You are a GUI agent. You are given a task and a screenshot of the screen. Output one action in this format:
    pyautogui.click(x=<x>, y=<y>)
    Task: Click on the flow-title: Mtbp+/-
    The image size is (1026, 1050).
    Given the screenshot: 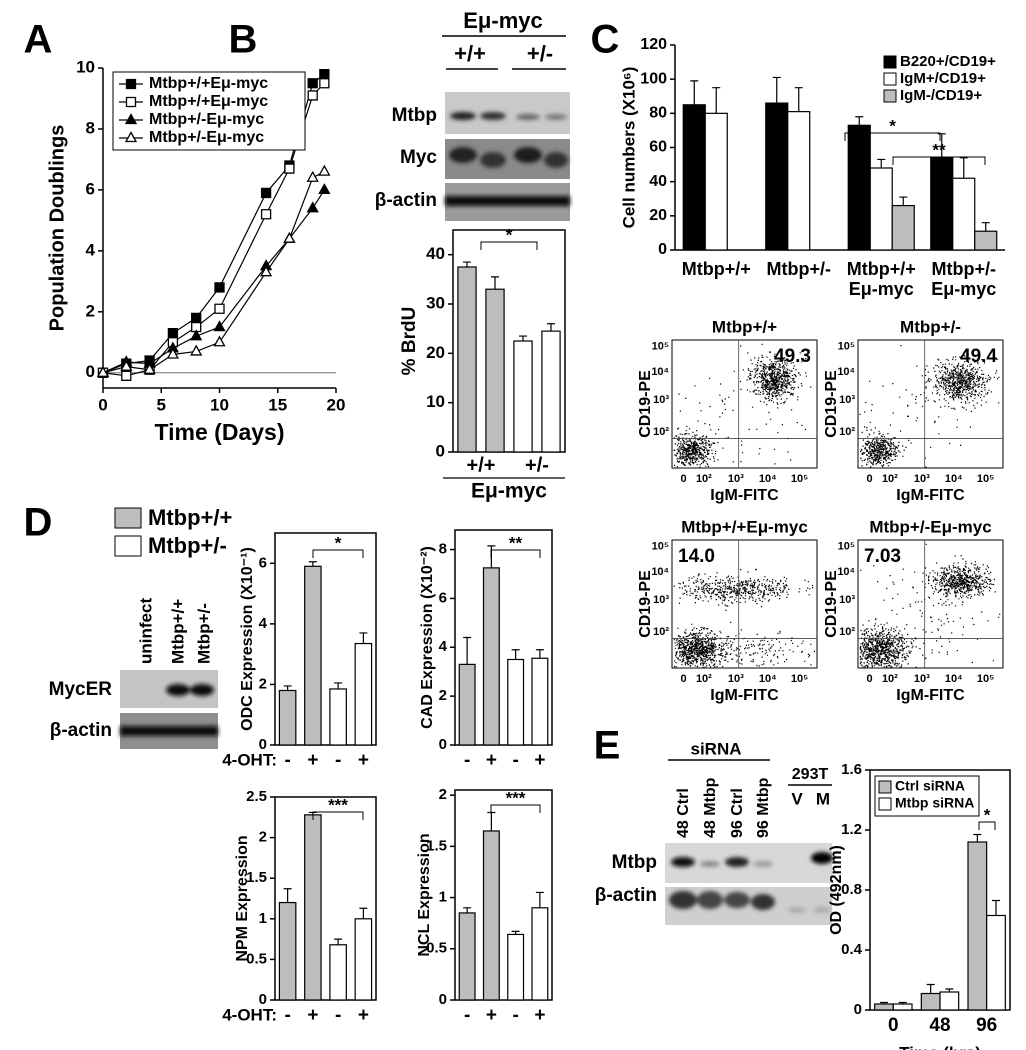 What is the action you would take?
    pyautogui.click(x=930, y=326)
    